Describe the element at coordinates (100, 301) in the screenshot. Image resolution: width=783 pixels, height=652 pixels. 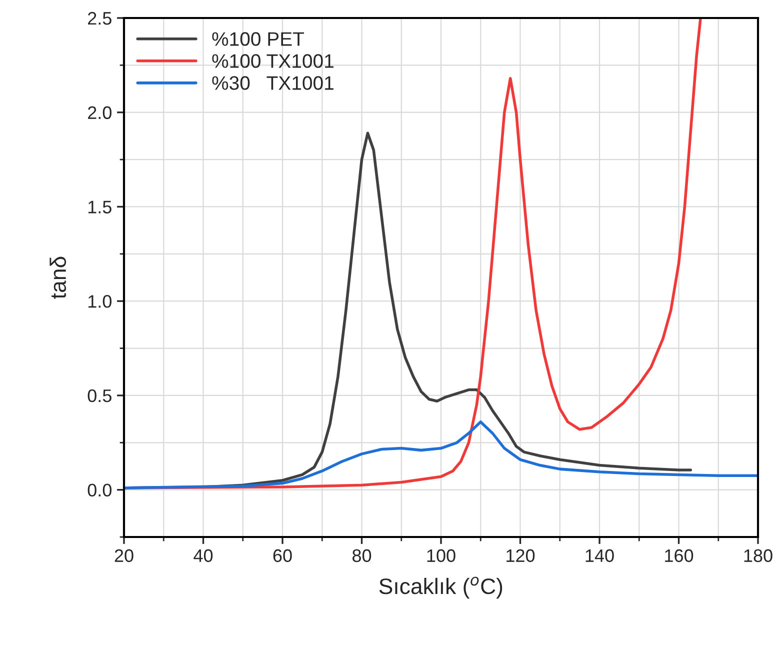
I see `y-tick-label: 1.0` at that location.